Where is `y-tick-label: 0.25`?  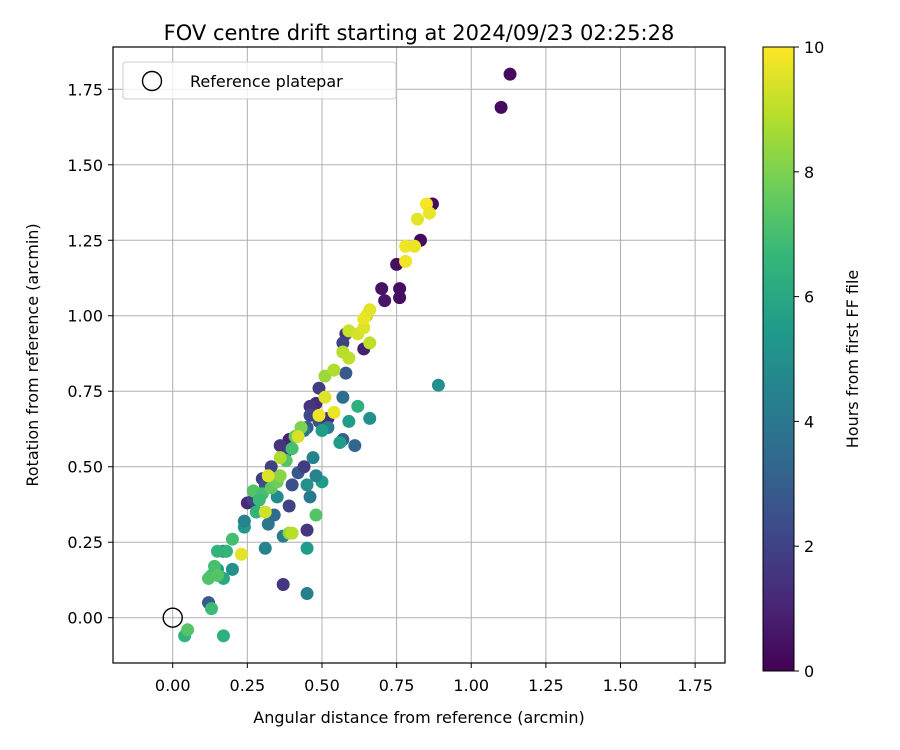 y-tick-label: 0.25 is located at coordinates (85, 542).